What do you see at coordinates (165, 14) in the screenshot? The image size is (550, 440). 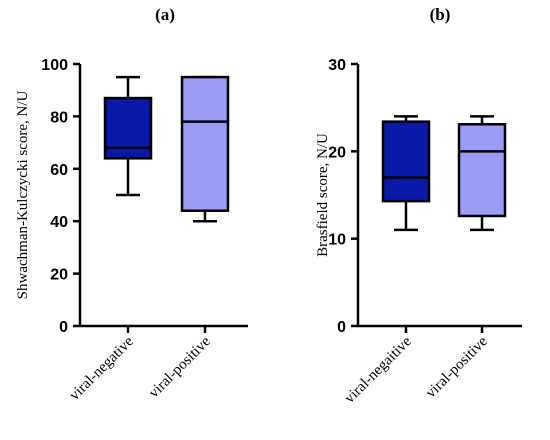 I see `panel-label: (a)` at bounding box center [165, 14].